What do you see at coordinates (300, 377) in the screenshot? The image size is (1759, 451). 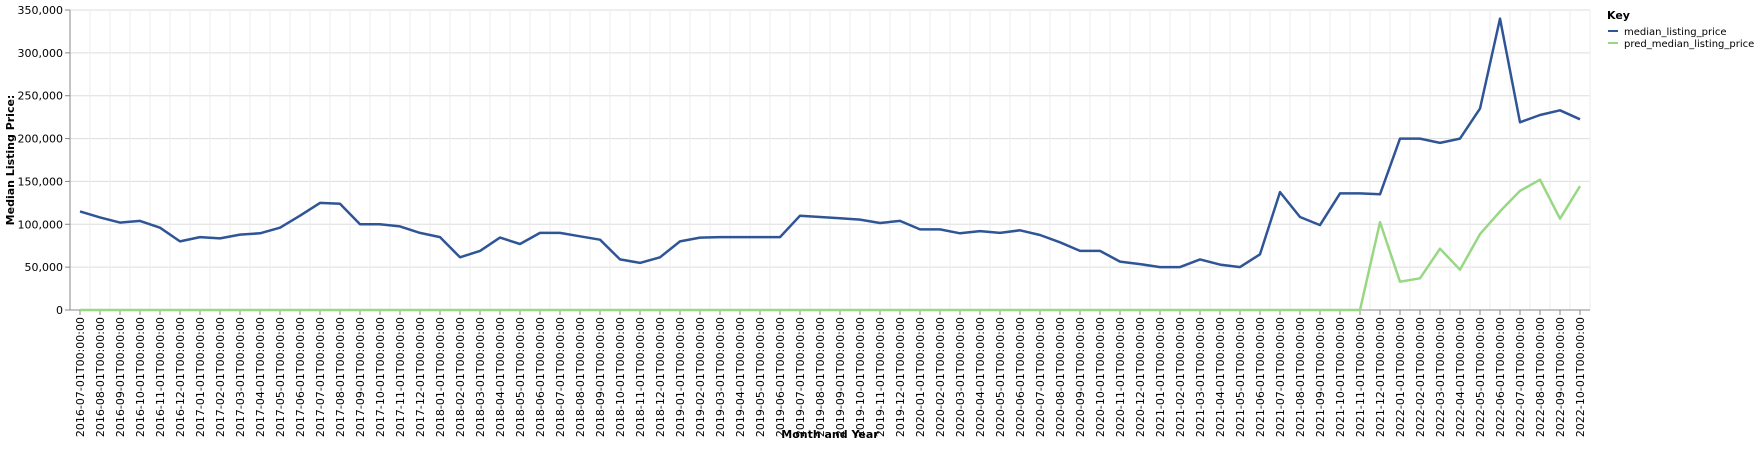 I see `x-tick-label: 2017-06-01T00:00:00` at bounding box center [300, 377].